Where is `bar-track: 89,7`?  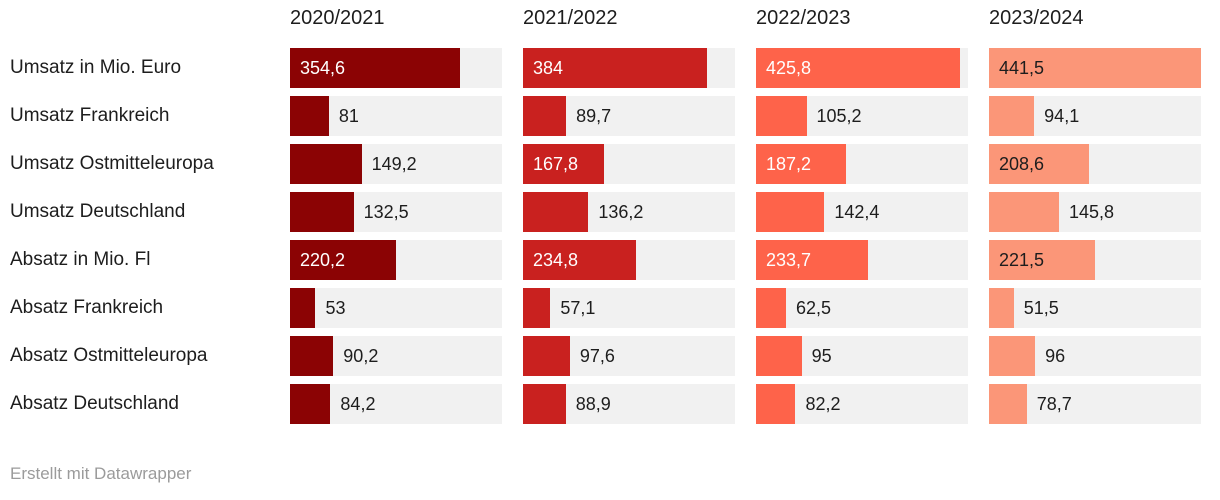
bar-track: 89,7 is located at coordinates (629, 116).